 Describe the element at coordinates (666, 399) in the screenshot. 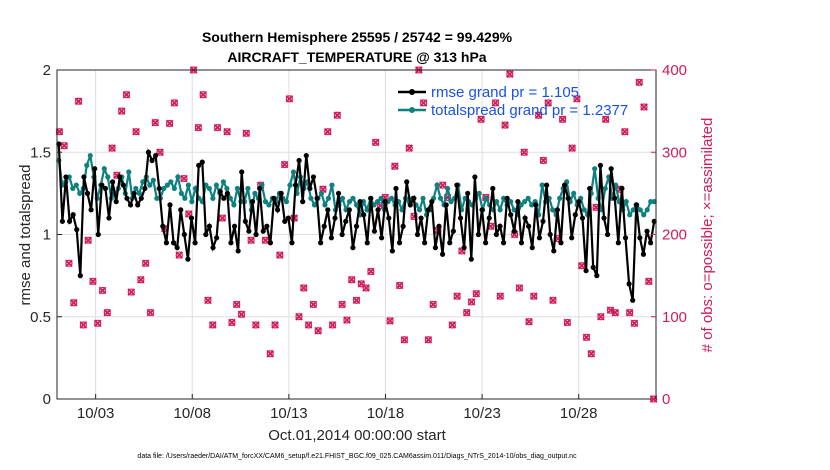

I see `y-tick-label-right: 0` at that location.